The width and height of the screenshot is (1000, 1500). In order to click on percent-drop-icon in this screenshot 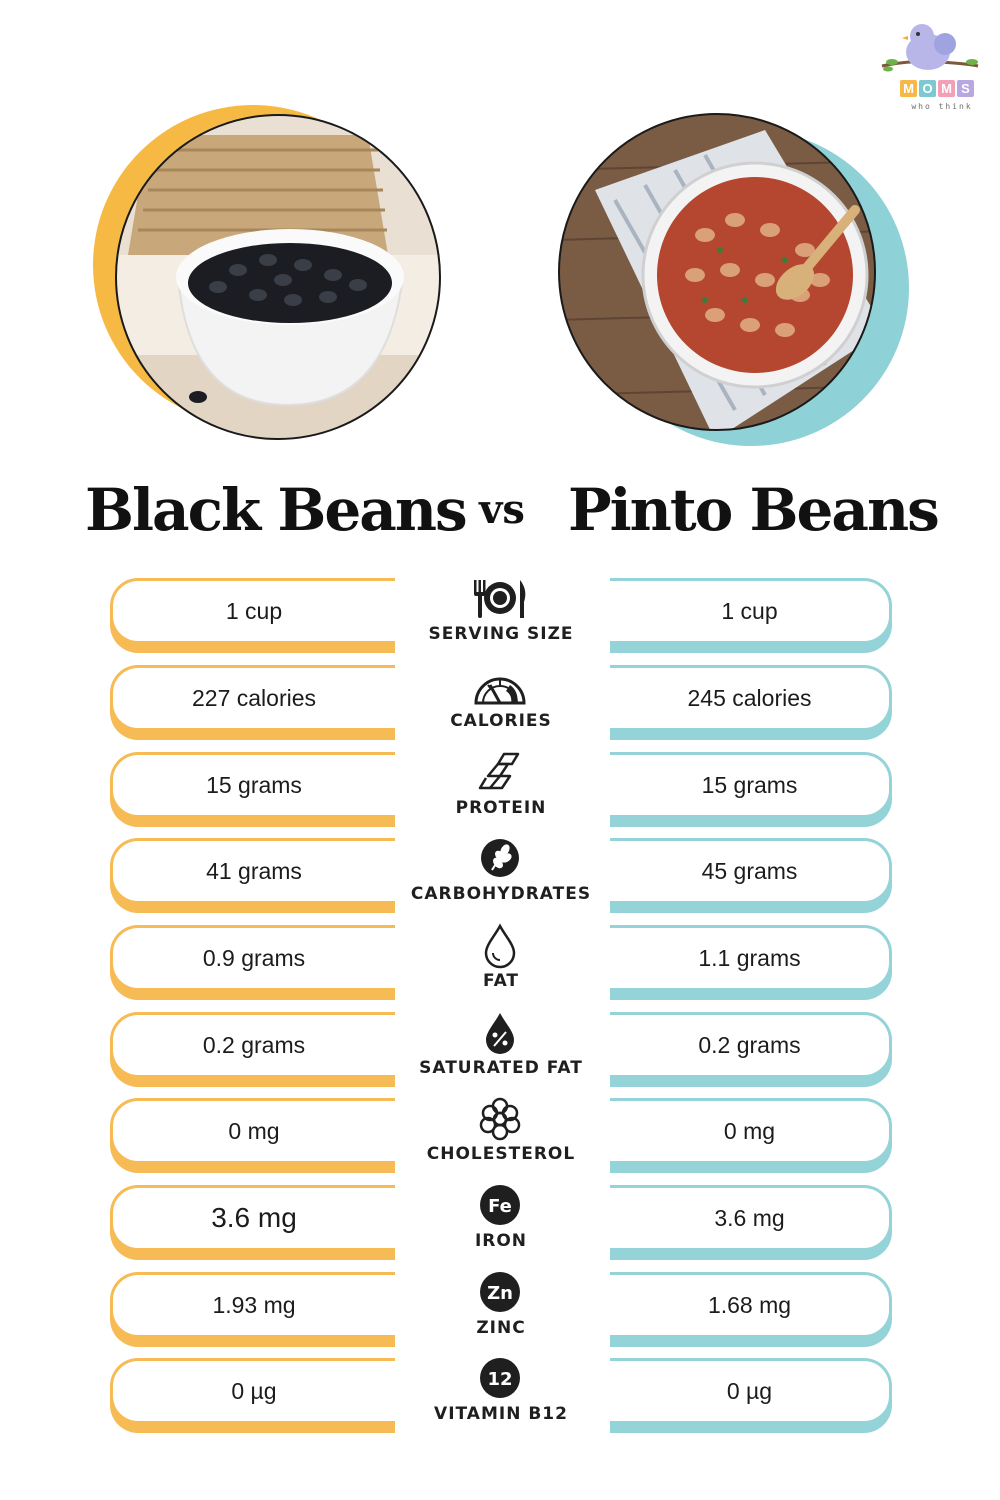, I will do `click(500, 1033)`.